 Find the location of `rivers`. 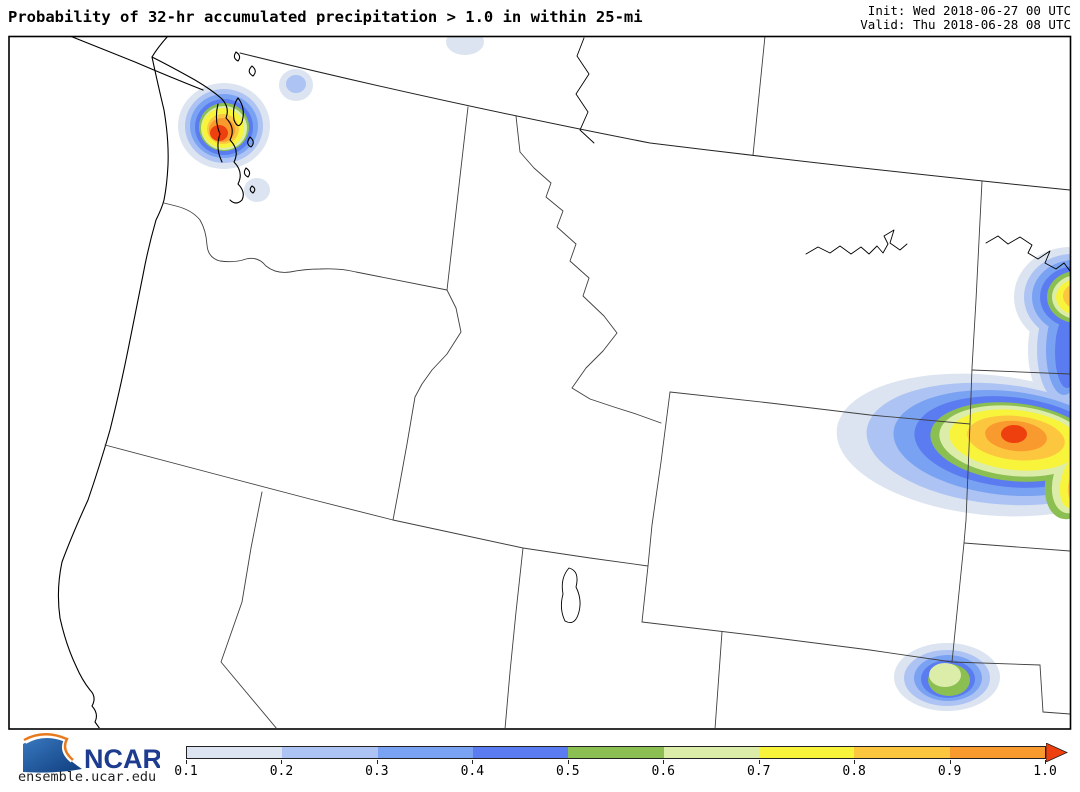

rivers is located at coordinates (822, 154).